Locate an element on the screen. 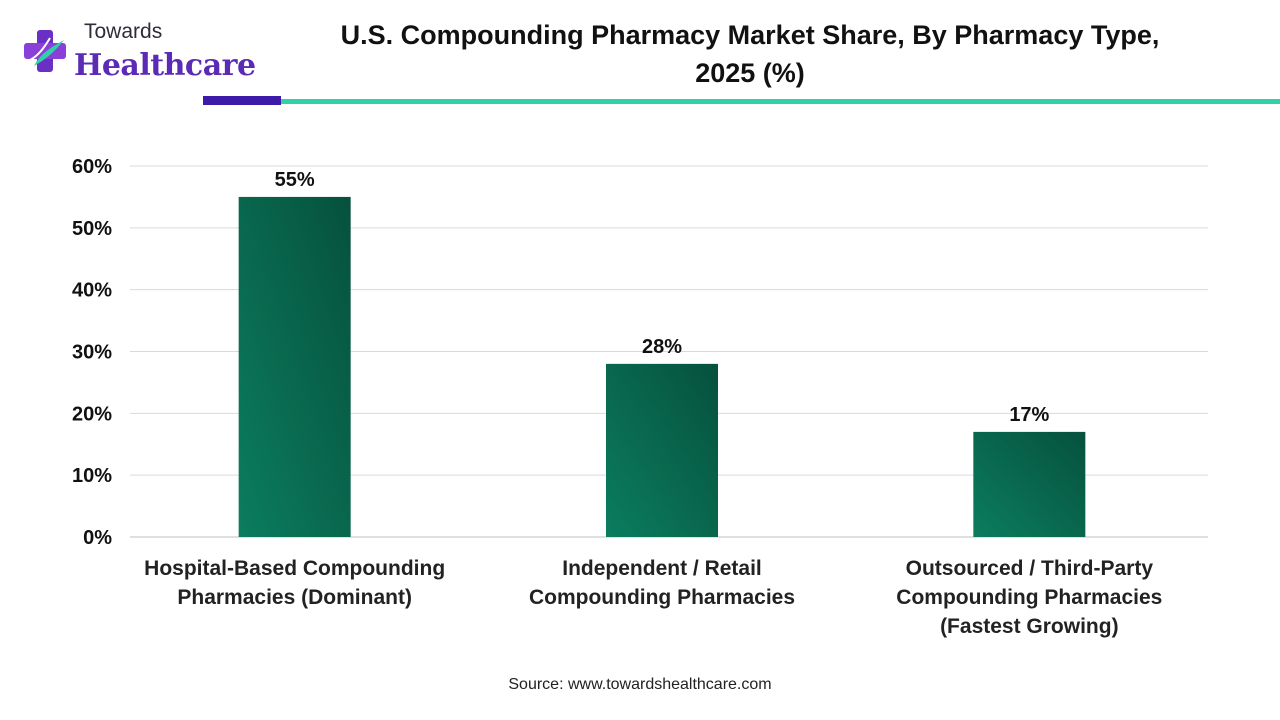 This screenshot has height=720, width=1280. brand-logo: Towards Healthcare is located at coordinates (138, 53).